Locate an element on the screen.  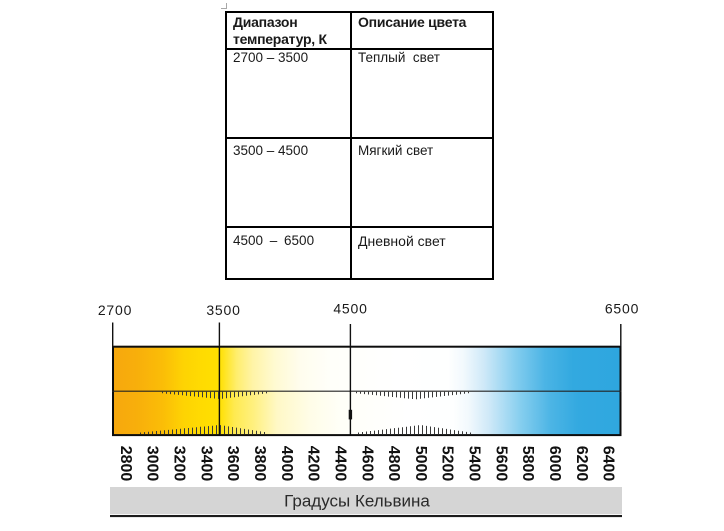
svg-text: 6000 is located at coordinates (554, 464).